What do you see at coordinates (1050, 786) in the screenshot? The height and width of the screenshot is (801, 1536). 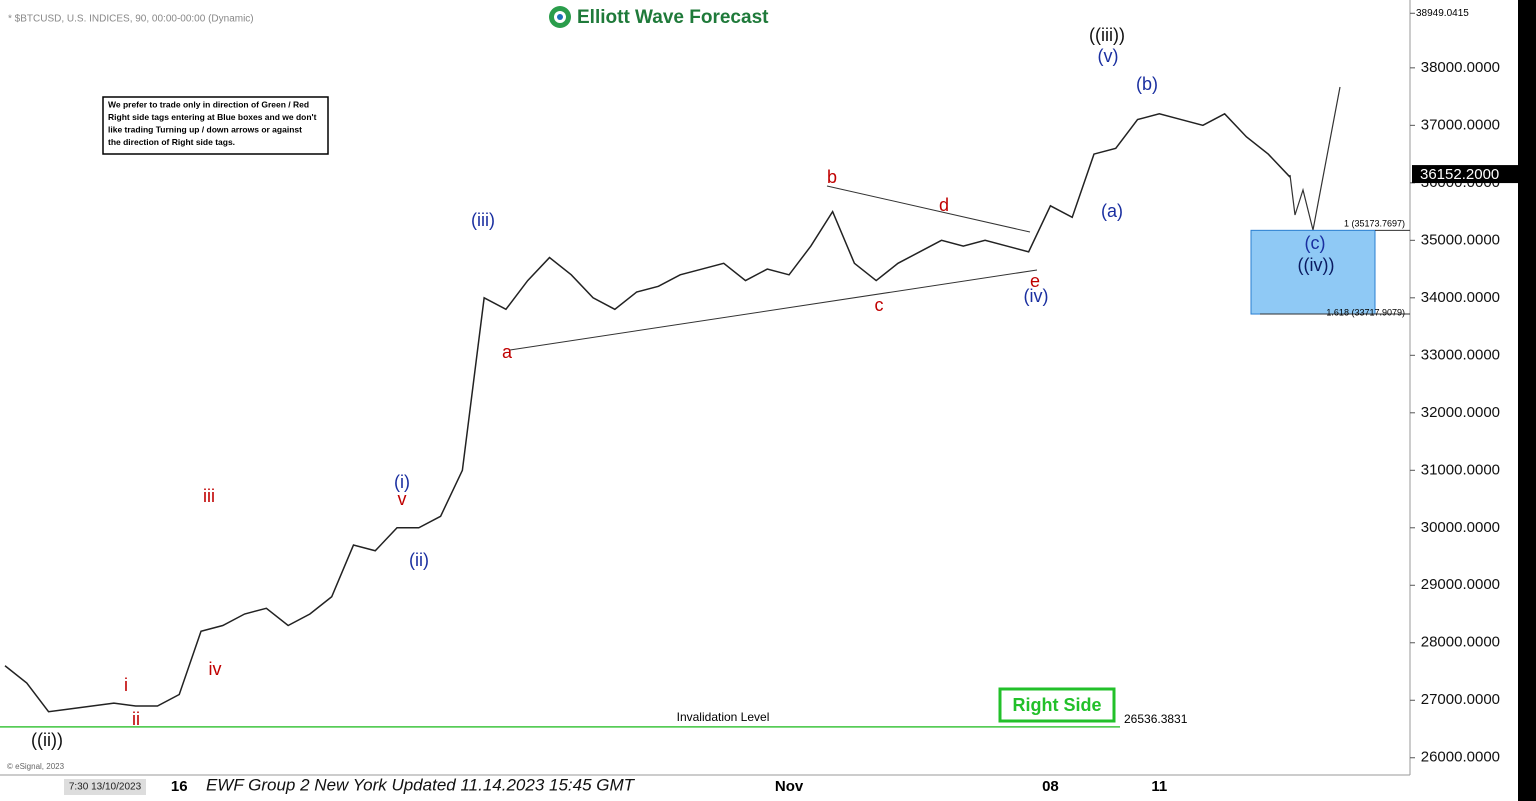 I see `x-tick-label: 08` at bounding box center [1050, 786].